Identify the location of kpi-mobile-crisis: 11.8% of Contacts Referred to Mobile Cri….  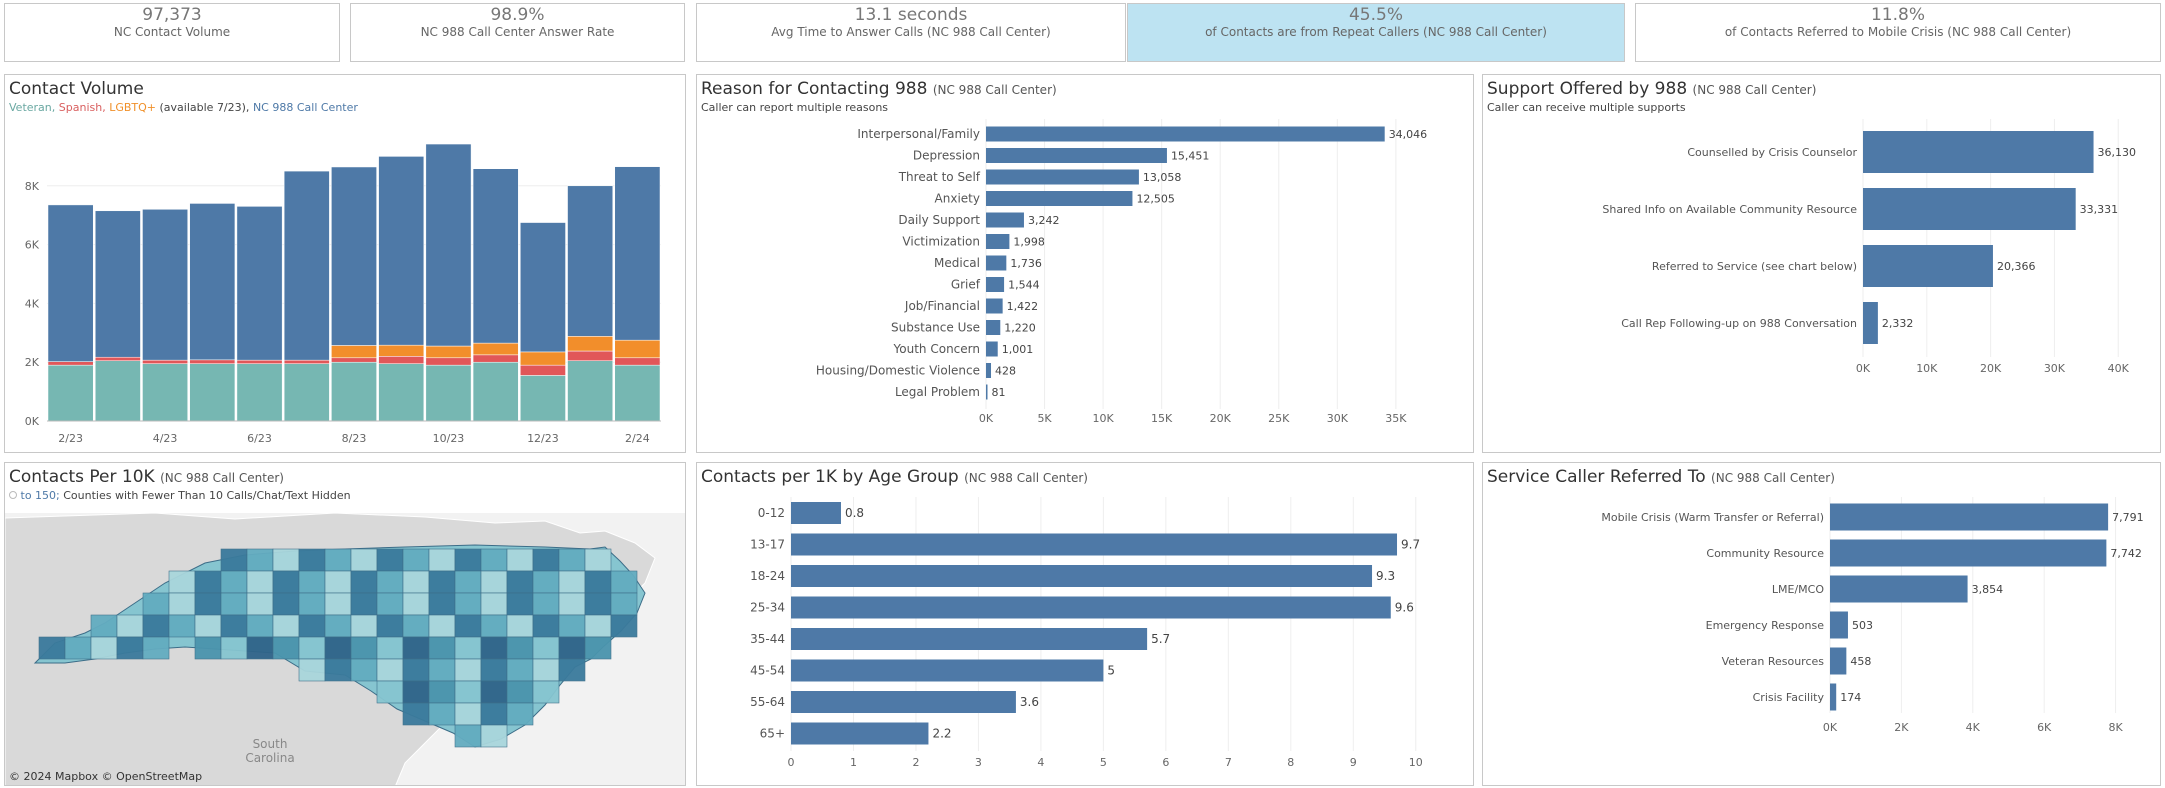
(1898, 32).